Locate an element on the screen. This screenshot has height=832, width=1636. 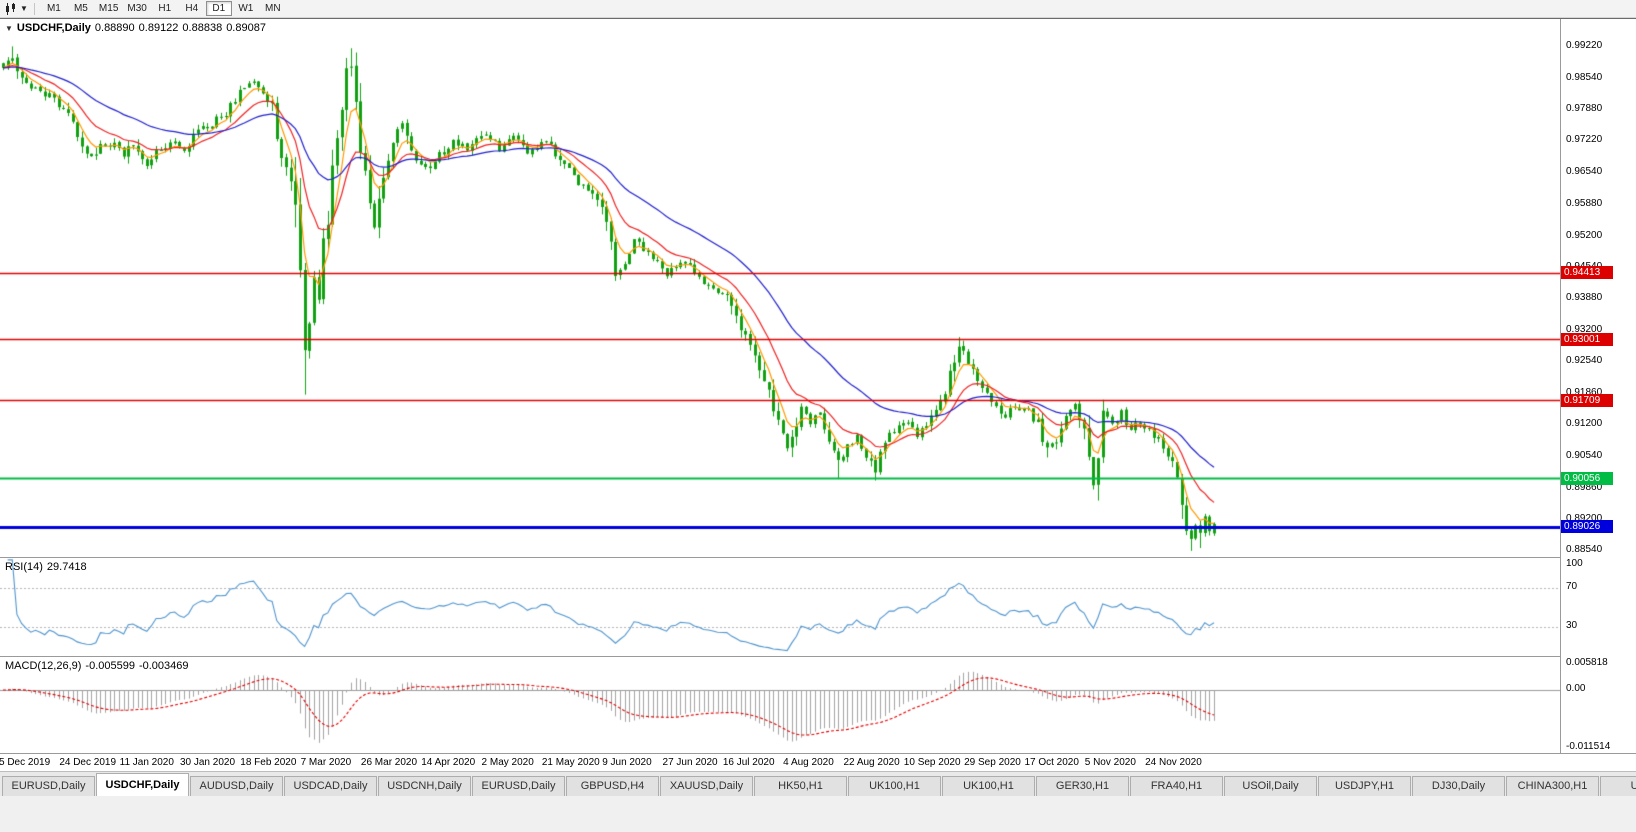
date-tick-label: 17 Oct 2020 is located at coordinates (1051, 762).